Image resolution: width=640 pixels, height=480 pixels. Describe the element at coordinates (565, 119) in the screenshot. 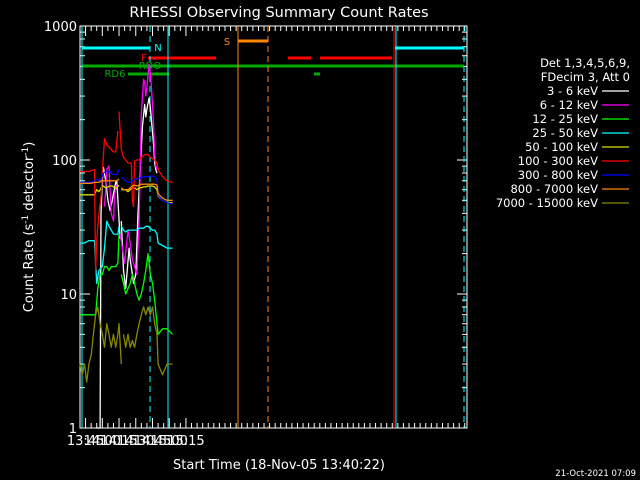

I see `legend-label-2: 12 - 25 keV` at that location.